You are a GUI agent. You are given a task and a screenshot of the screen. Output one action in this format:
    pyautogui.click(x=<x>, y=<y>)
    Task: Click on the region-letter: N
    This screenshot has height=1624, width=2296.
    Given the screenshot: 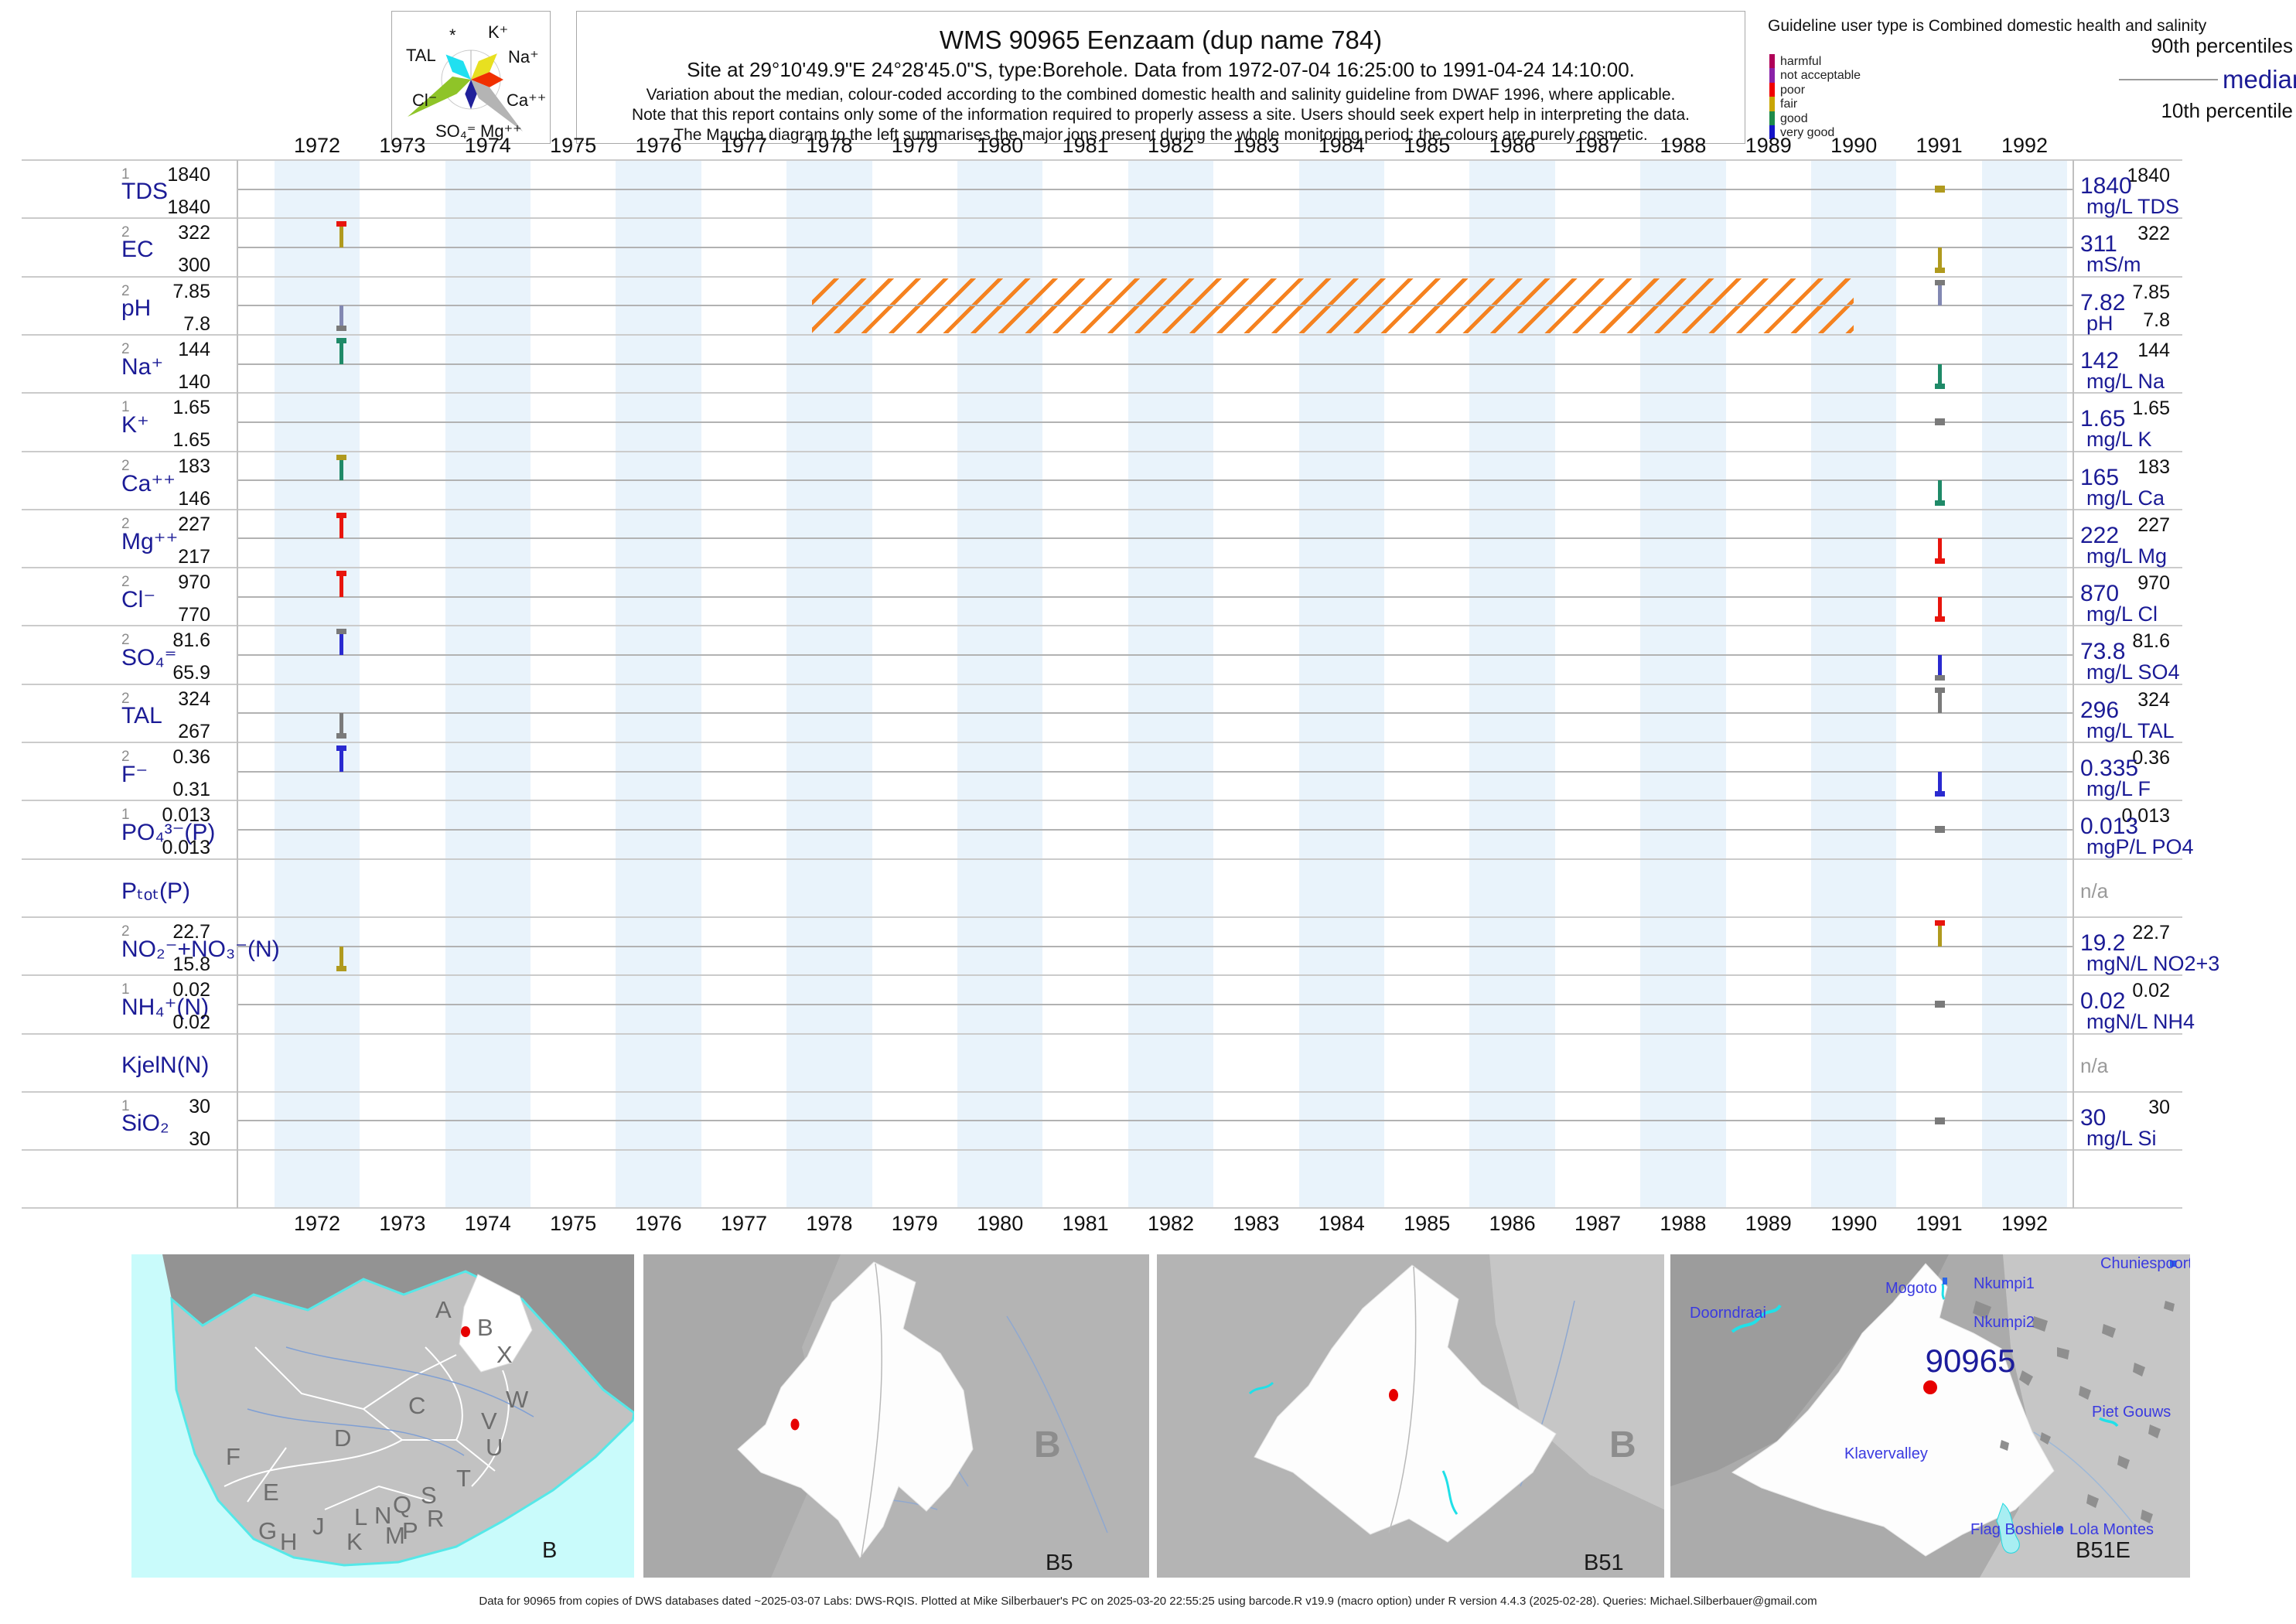 What is the action you would take?
    pyautogui.click(x=382, y=1515)
    